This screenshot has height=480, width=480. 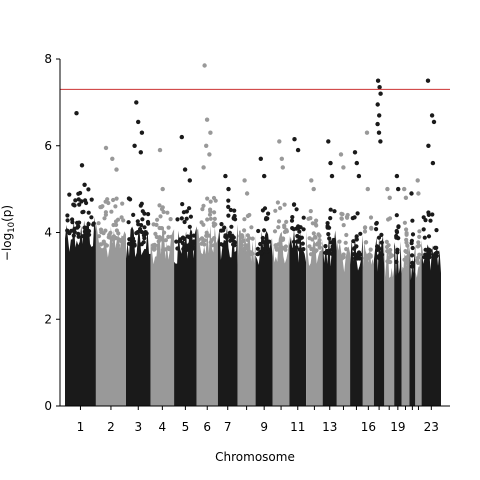 What do you see at coordinates (207, 315) in the screenshot?
I see `chromosome-6-dense-points` at bounding box center [207, 315].